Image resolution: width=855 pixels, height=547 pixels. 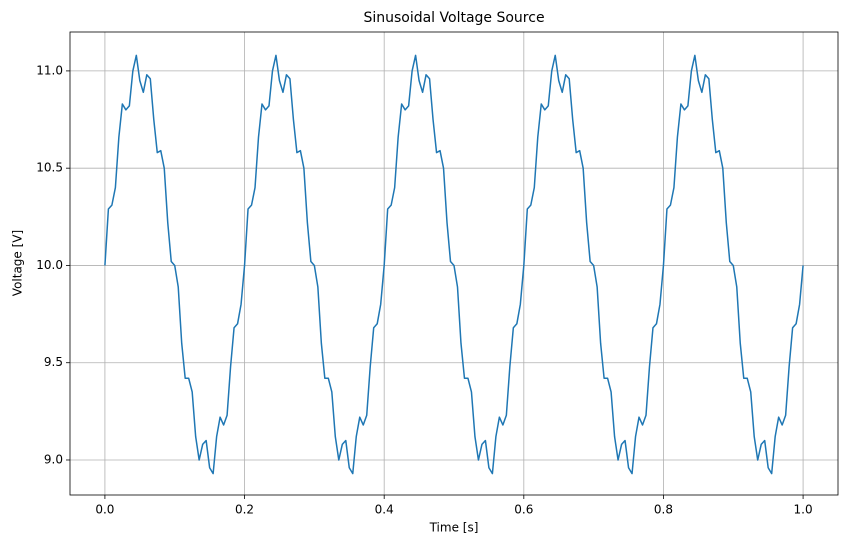 What do you see at coordinates (49, 265) in the screenshot?
I see `y-tick-label: 10.0` at bounding box center [49, 265].